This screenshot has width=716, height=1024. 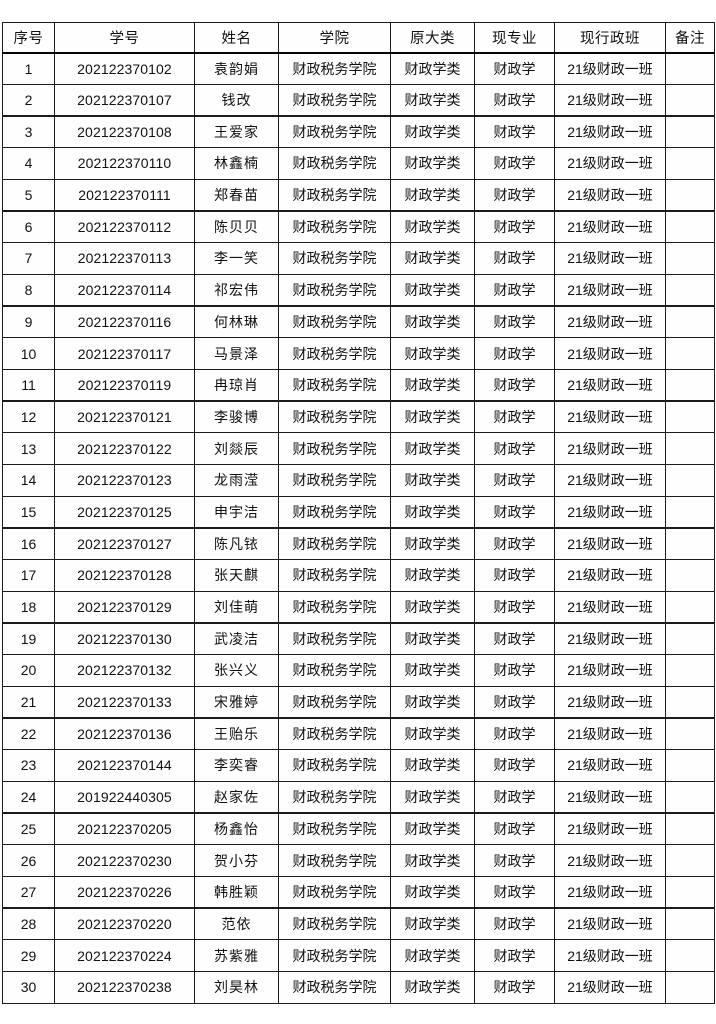 I want to click on cell-index: 14, so click(x=28, y=480).